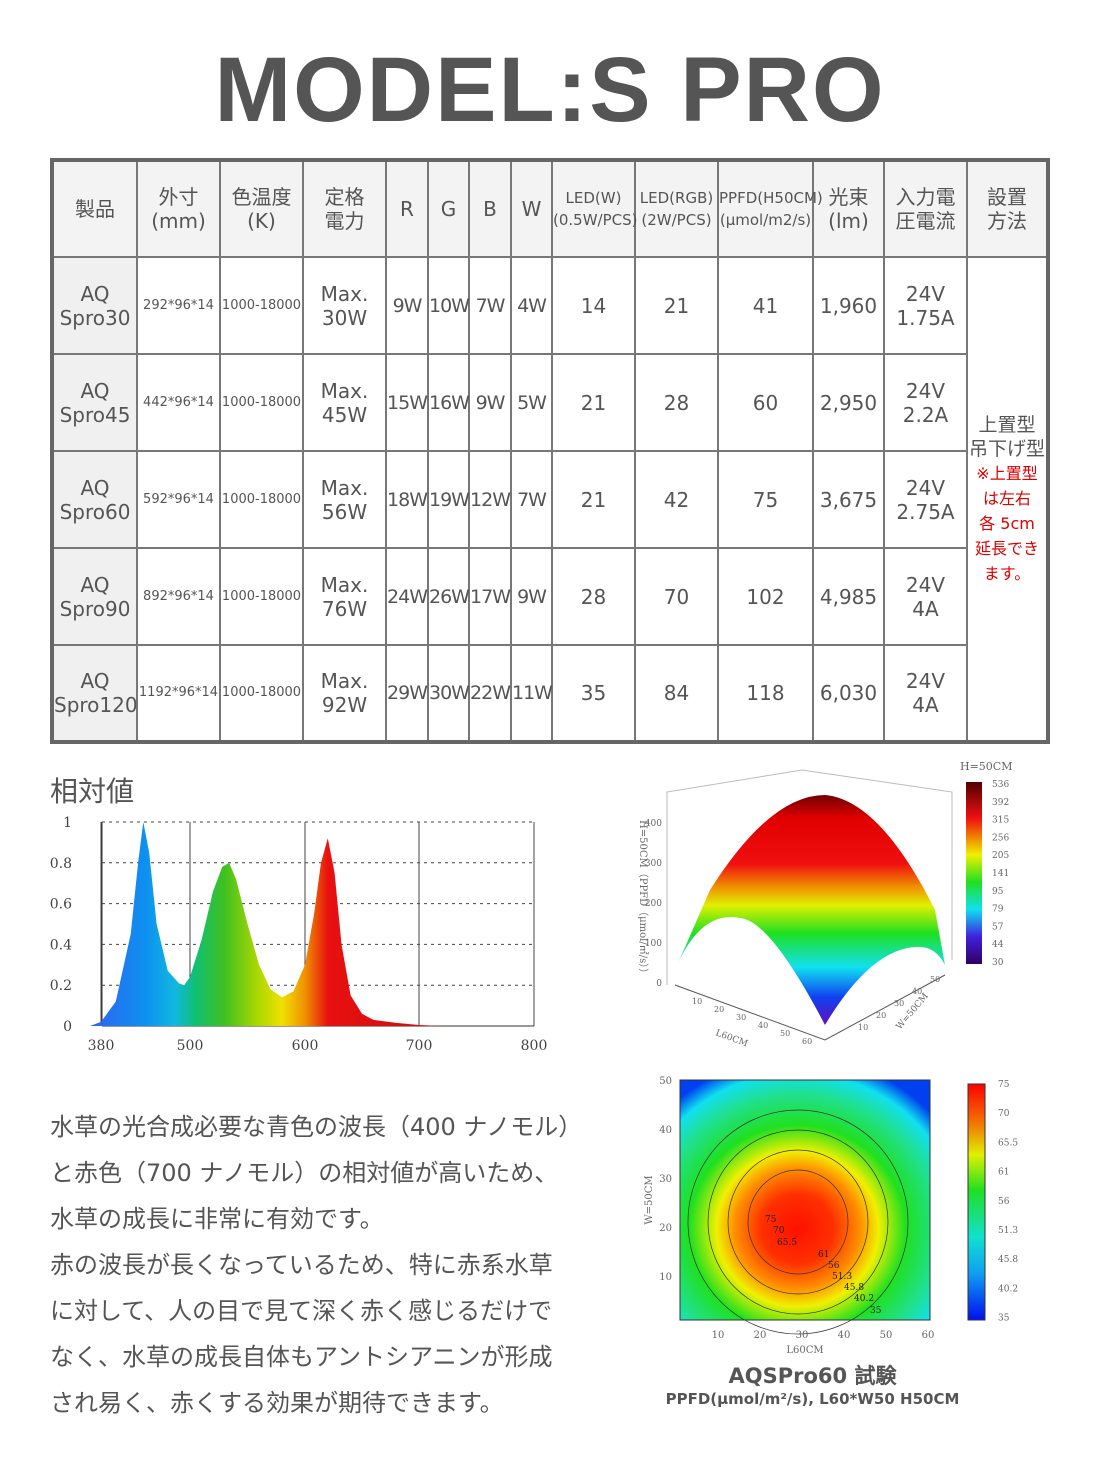  I want to click on x-tick-label: 50, so click(886, 1335).